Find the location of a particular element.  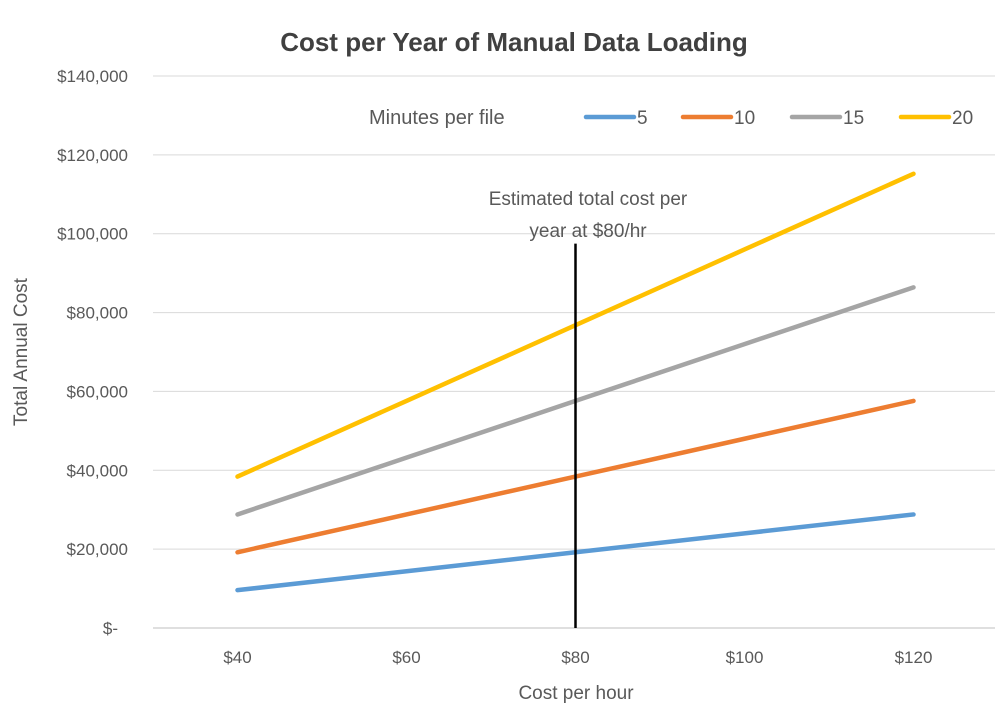

legend: Minutes per file 5 10 15 20 is located at coordinates (671, 118).